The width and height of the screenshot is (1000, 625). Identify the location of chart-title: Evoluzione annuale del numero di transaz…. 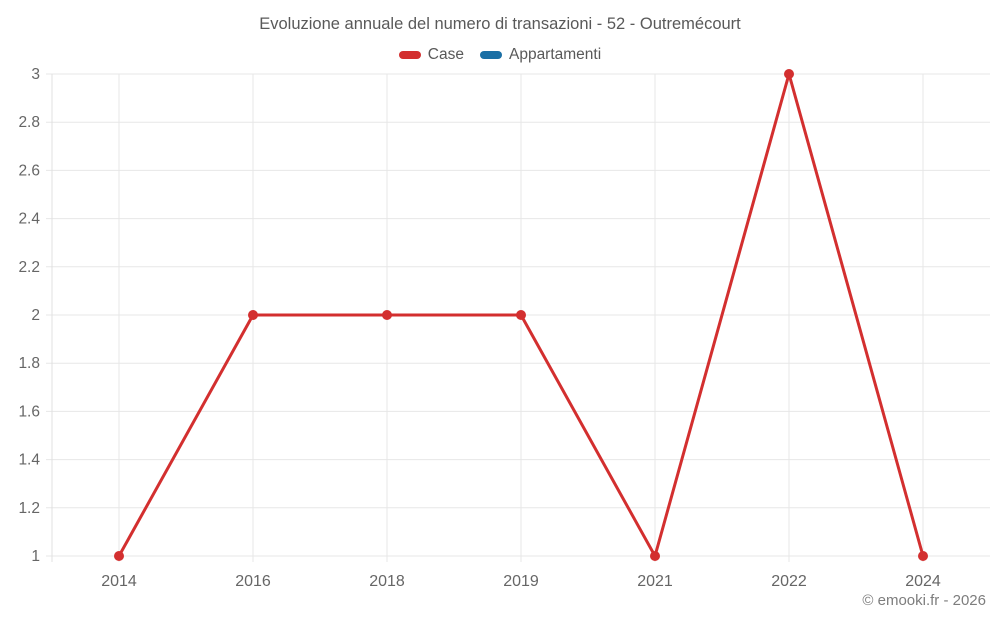
(500, 24).